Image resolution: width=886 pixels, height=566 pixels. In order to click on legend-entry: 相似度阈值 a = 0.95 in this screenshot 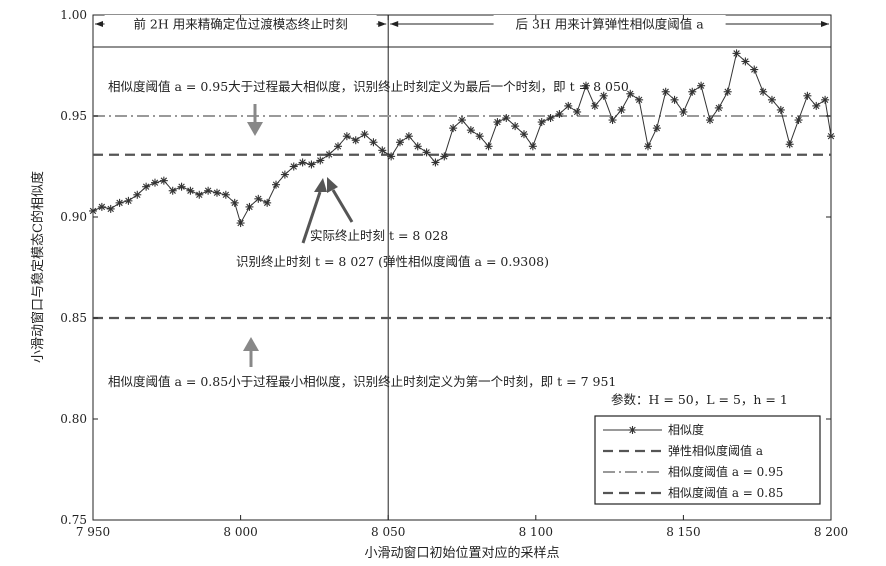, I will do `click(693, 471)`.